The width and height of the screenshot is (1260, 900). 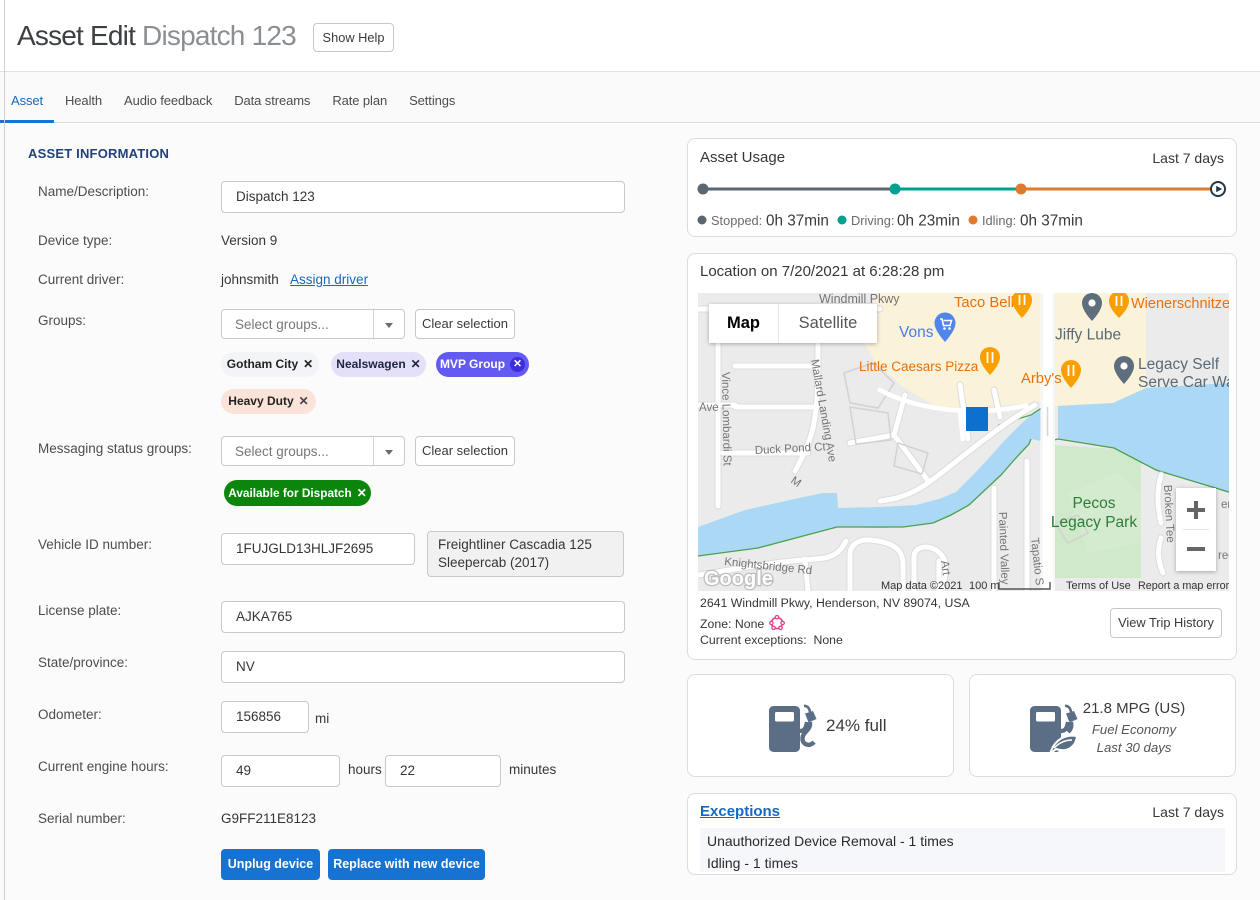 What do you see at coordinates (1098, 585) in the screenshot?
I see `svg-text: Terms of Use` at bounding box center [1098, 585].